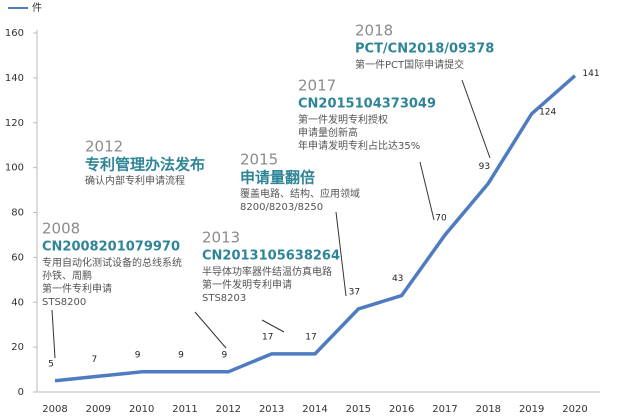 The image size is (640, 417). Describe the element at coordinates (17, 257) in the screenshot. I see `y-tick-label: 60` at that location.